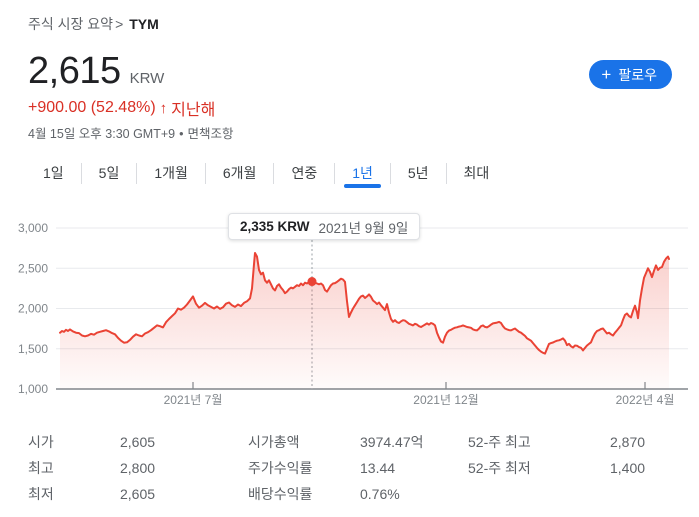 The height and width of the screenshot is (517, 699). I want to click on stat-row: 최고 2,800, so click(130, 468).